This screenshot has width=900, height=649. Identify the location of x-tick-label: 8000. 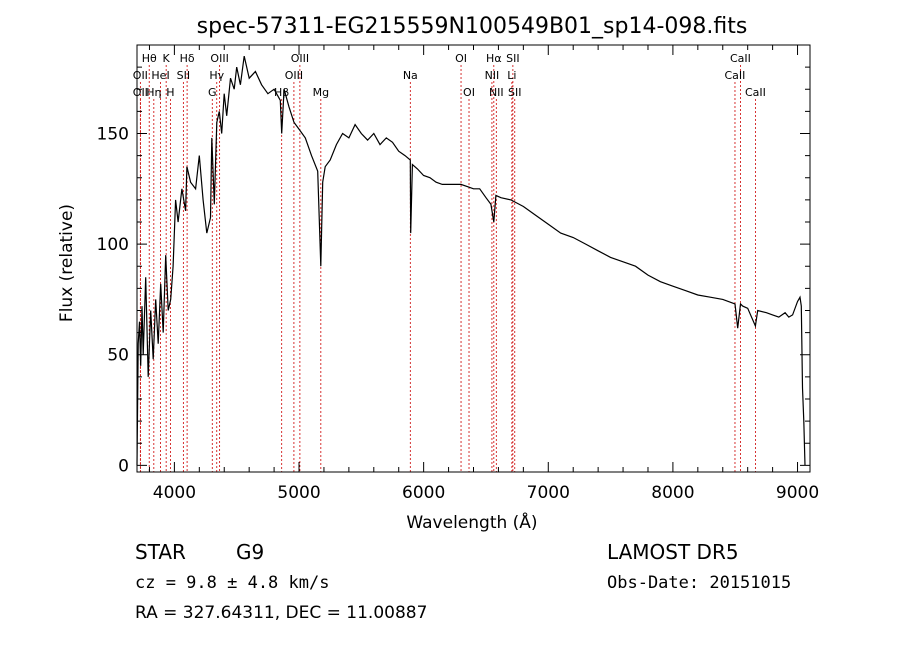
(672, 493).